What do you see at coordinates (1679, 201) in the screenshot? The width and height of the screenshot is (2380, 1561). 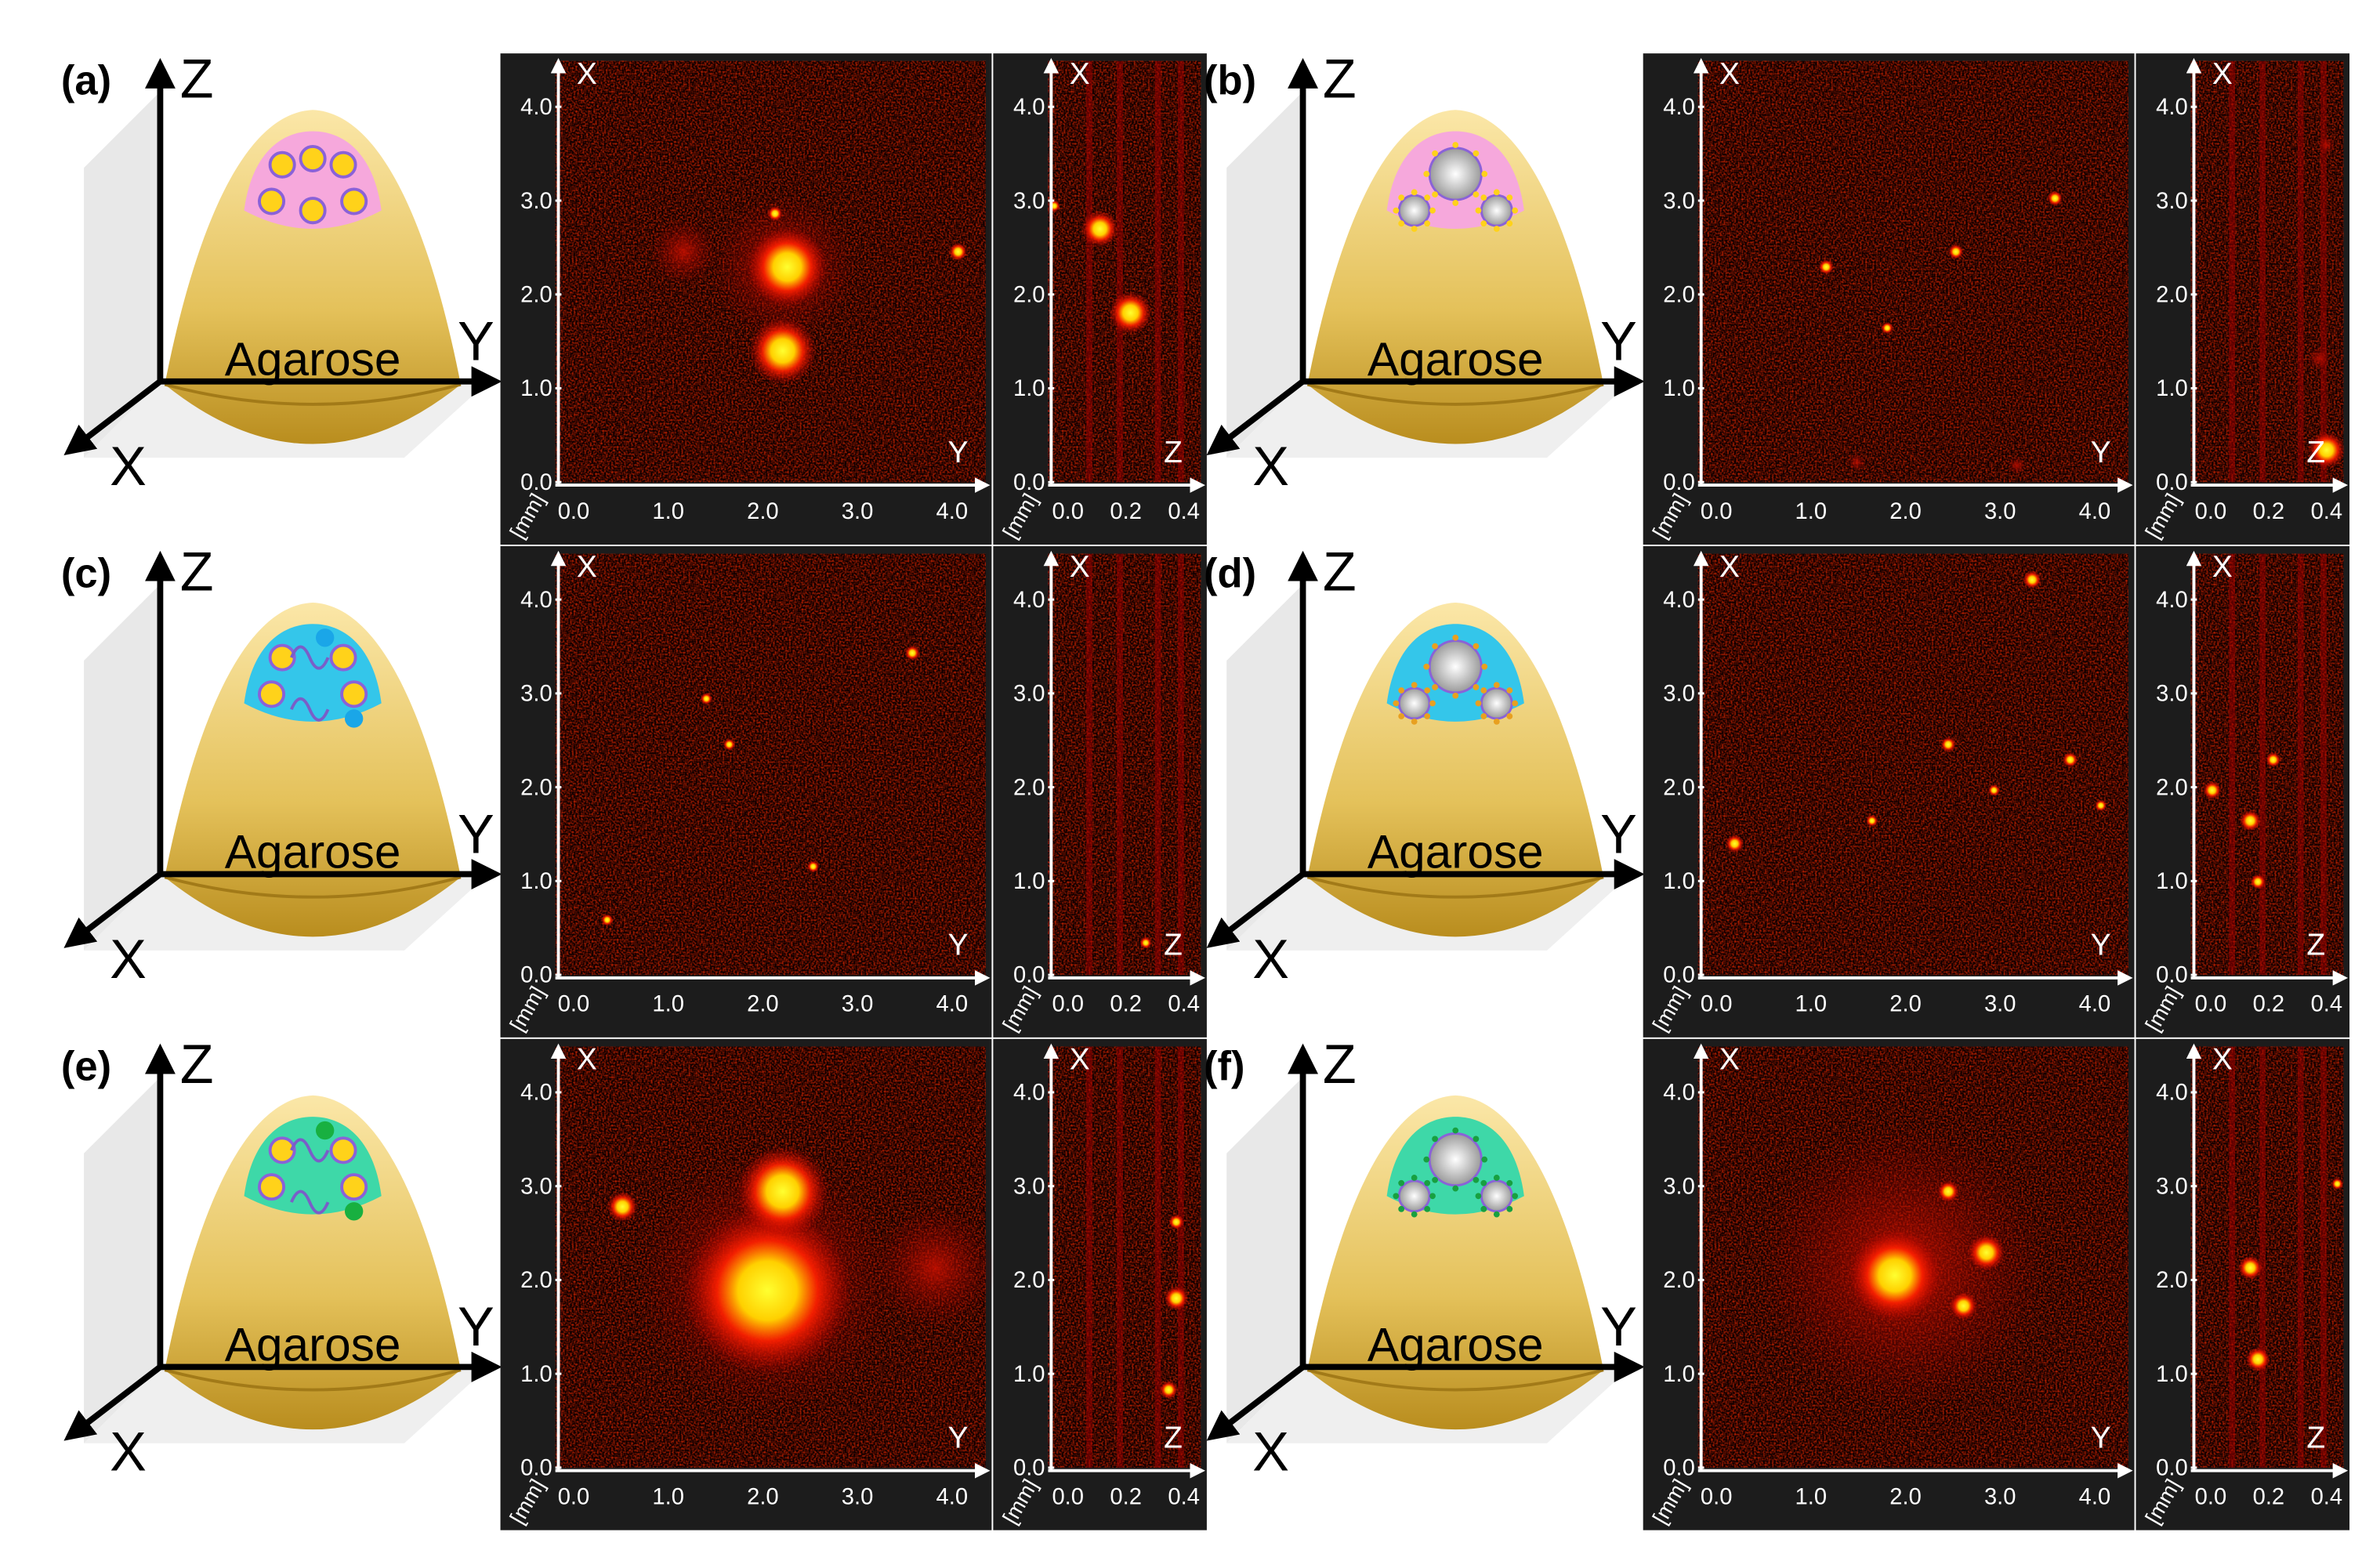 I see `y-tick-label: 3.0` at bounding box center [1679, 201].